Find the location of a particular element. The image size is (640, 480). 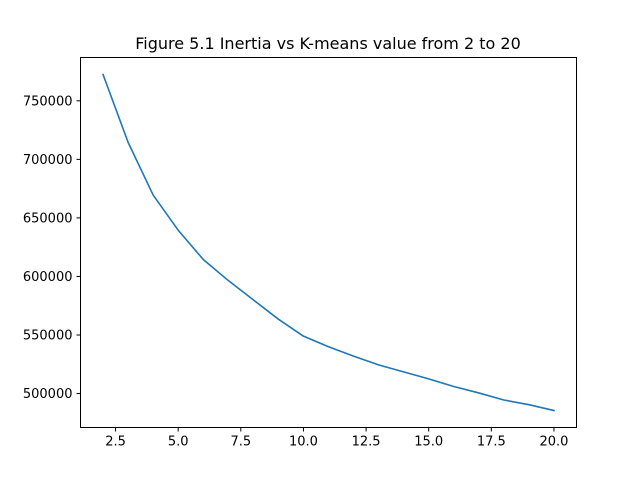

y-tick-label: 500000 is located at coordinates (48, 394).